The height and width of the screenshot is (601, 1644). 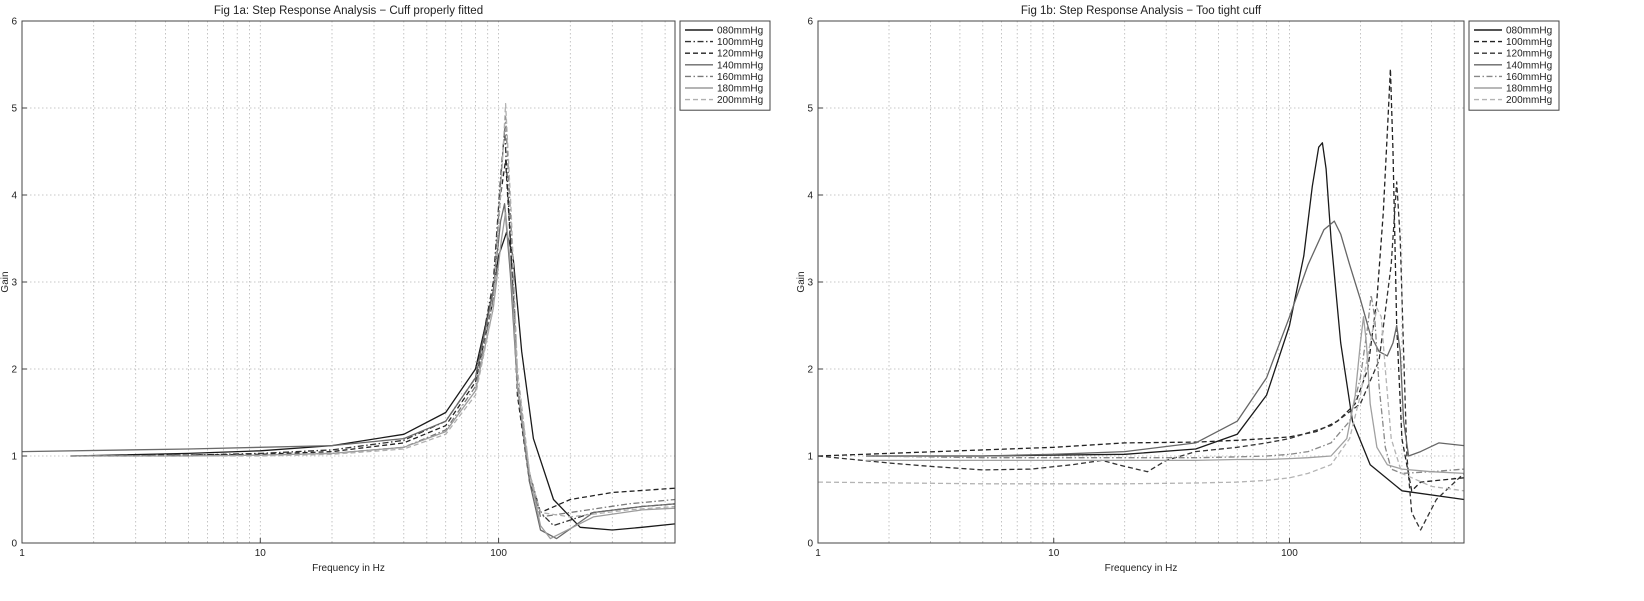 What do you see at coordinates (1165, 395) in the screenshot?
I see `series-line-180mmHg` at bounding box center [1165, 395].